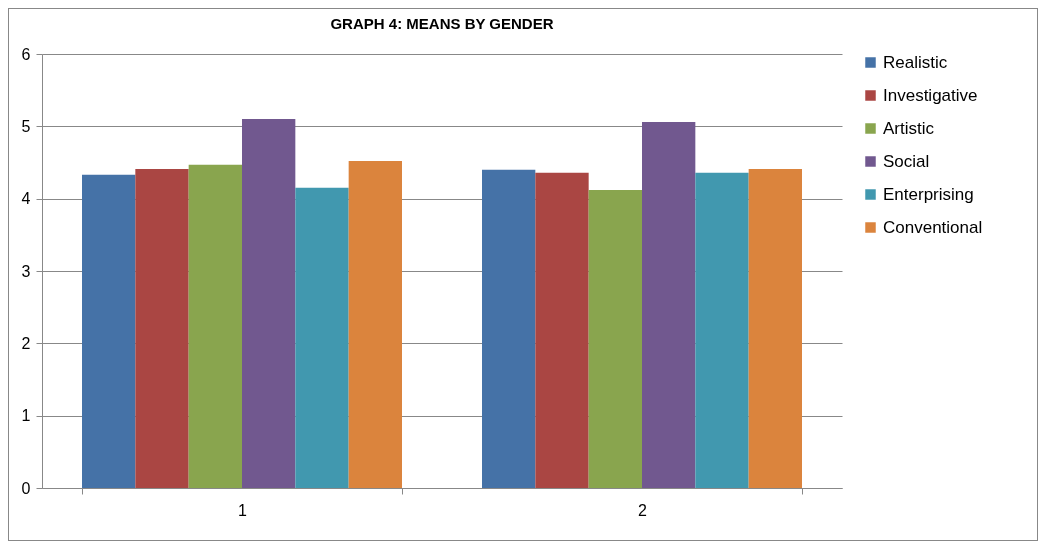 Image resolution: width=1045 pixels, height=546 pixels. What do you see at coordinates (928, 194) in the screenshot?
I see `legend-label: Enterprising` at bounding box center [928, 194].